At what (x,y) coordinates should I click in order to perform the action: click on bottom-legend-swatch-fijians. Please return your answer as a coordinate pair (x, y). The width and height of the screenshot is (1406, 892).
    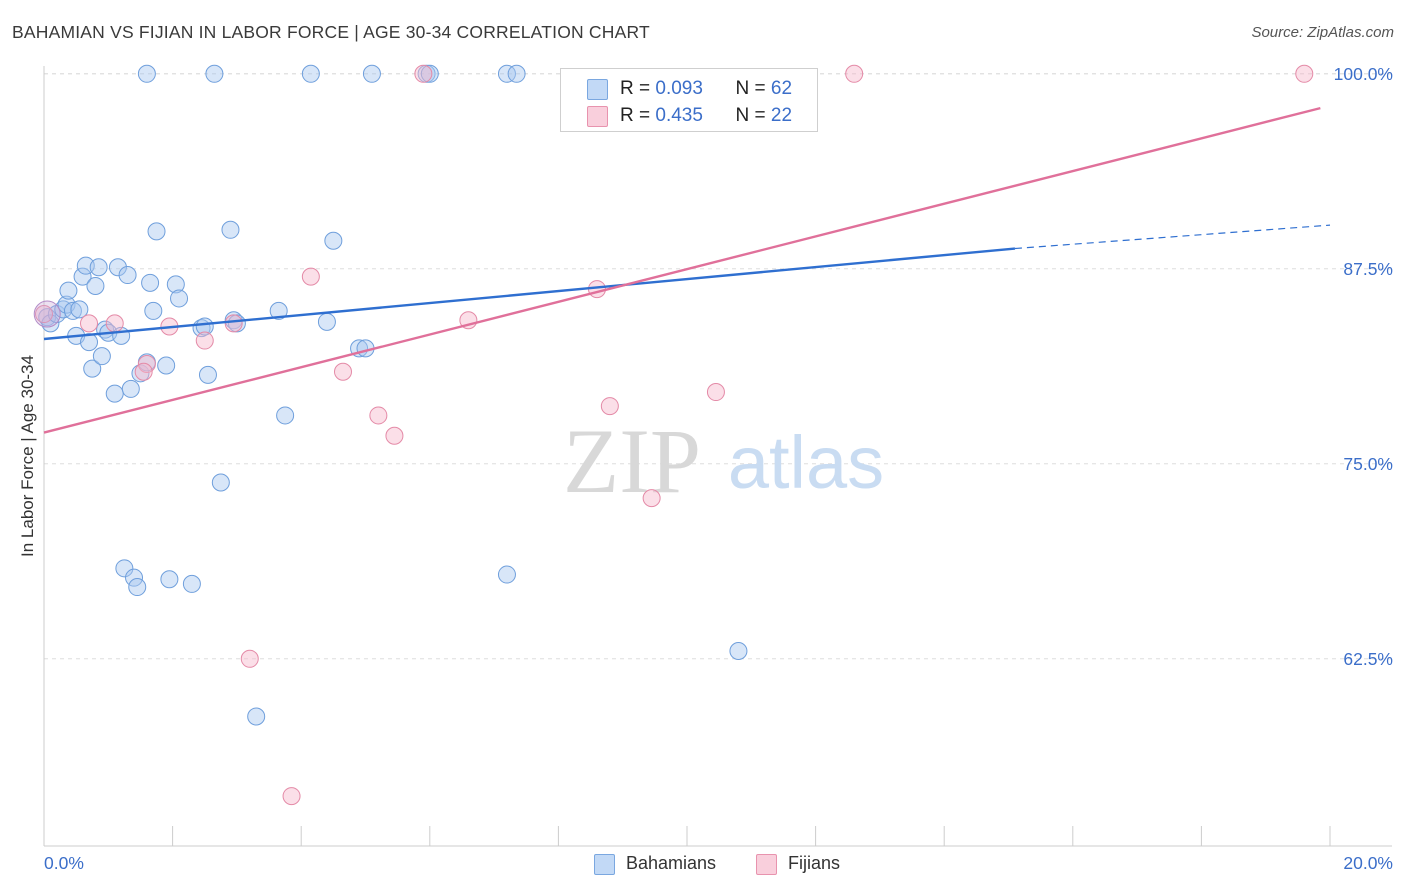
    Looking at the image, I should click on (766, 864).